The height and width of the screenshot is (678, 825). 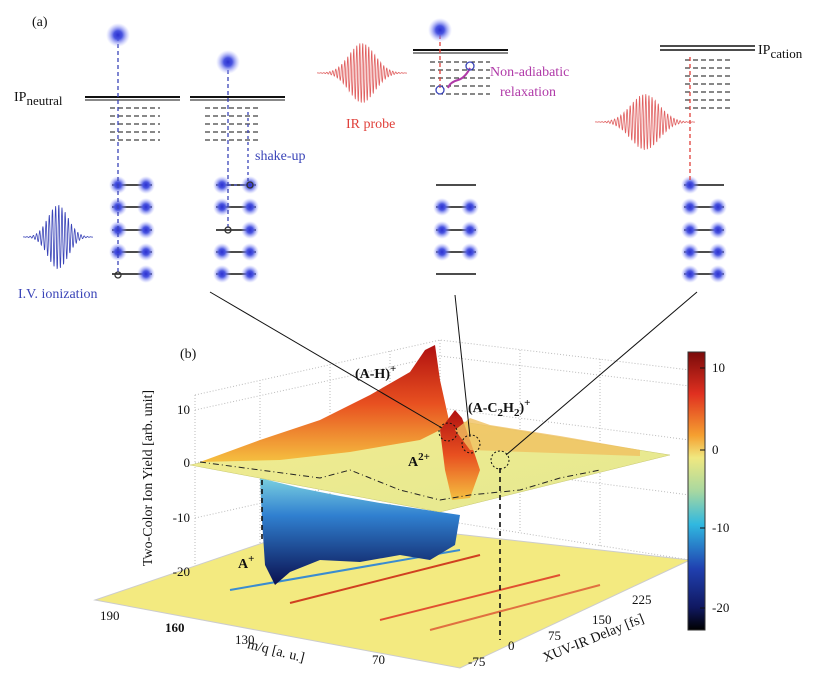 What do you see at coordinates (181, 517) in the screenshot?
I see `z-tick: -10` at bounding box center [181, 517].